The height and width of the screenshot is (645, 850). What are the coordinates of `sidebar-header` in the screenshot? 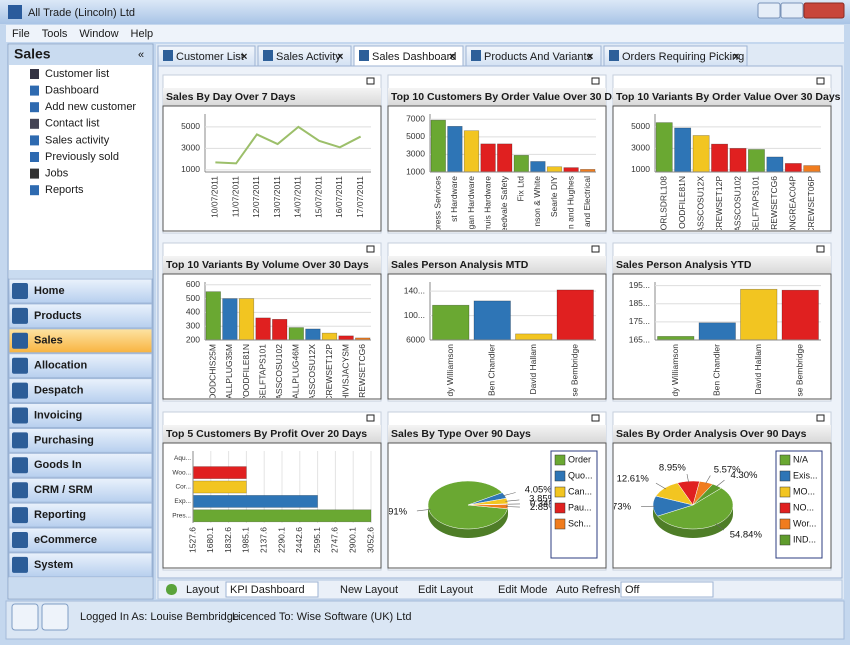 It's located at (80, 55).